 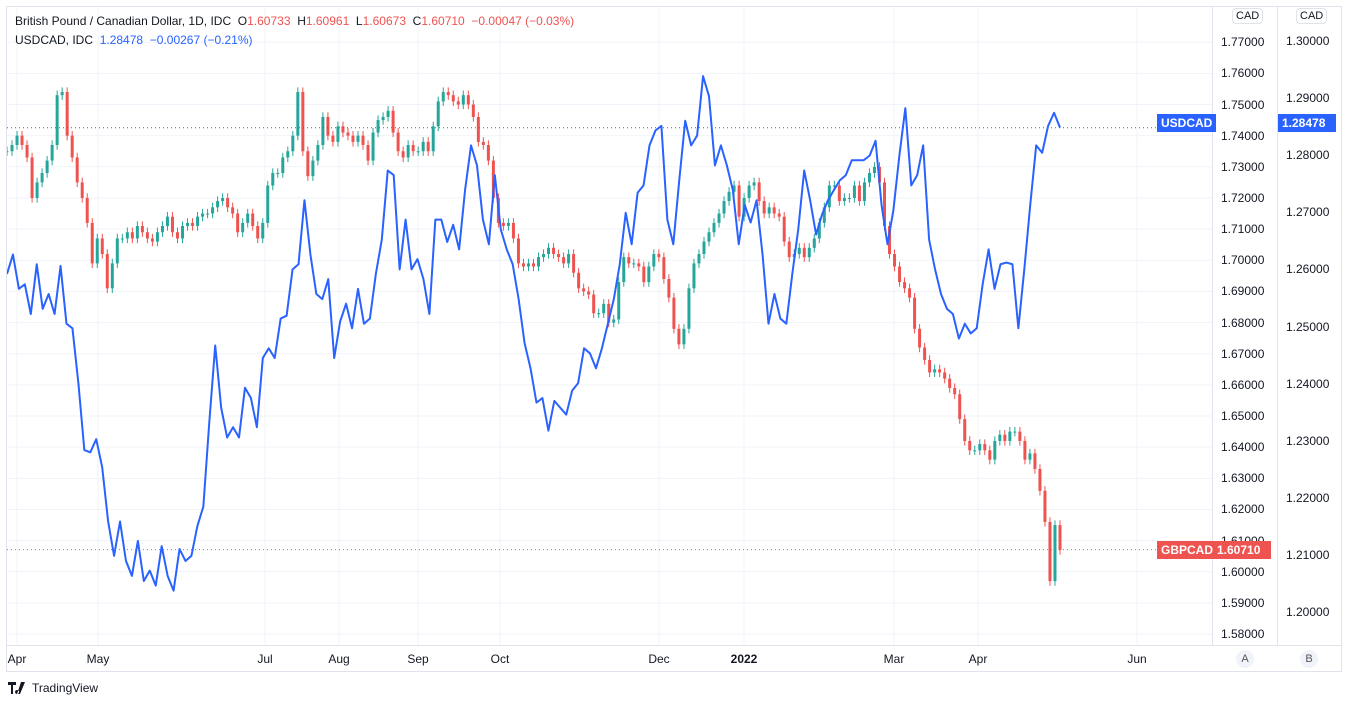 I want to click on axis-a-tick-label: 1.68000, so click(x=1243, y=322).